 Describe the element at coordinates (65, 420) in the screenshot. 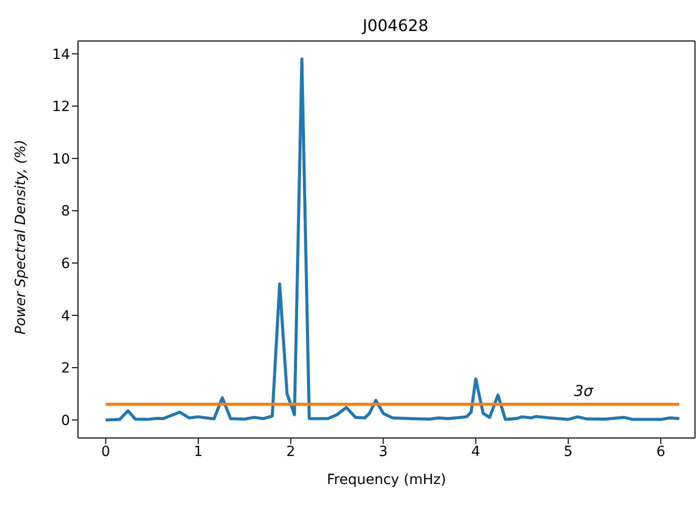

I see `y-tick-label: 0` at that location.